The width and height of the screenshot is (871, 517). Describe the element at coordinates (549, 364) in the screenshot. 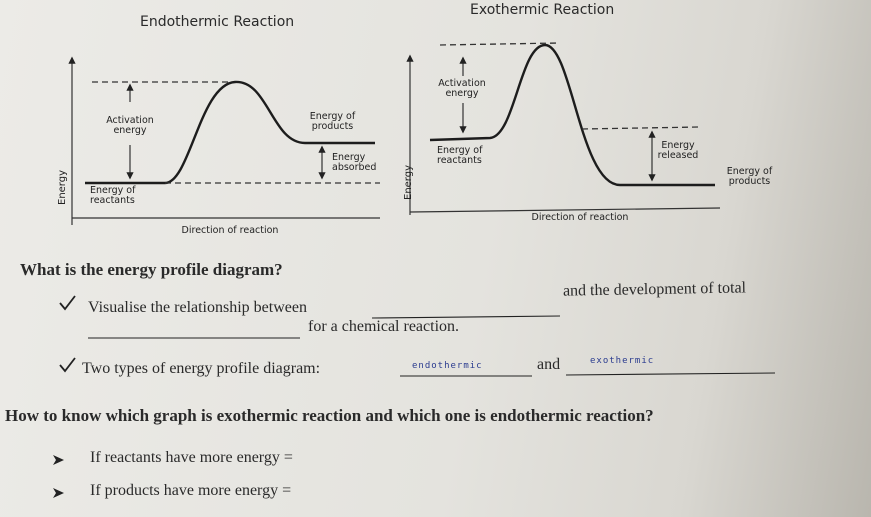

I see `question-text: and` at that location.